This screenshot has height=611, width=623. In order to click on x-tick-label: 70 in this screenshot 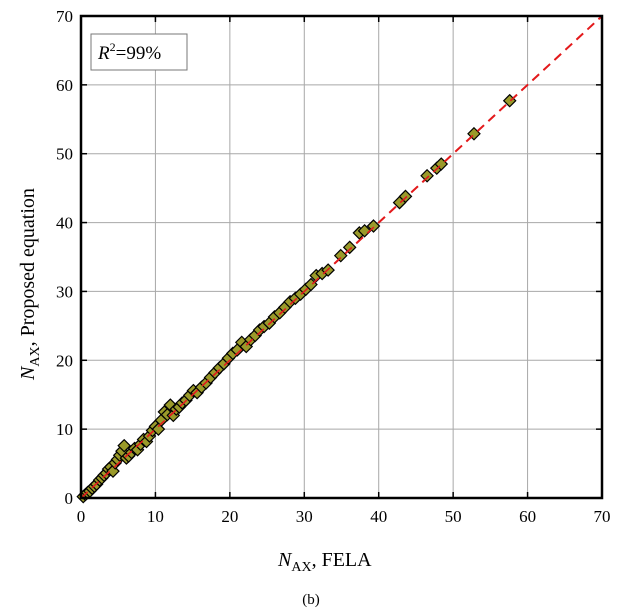, I will do `click(602, 516)`.